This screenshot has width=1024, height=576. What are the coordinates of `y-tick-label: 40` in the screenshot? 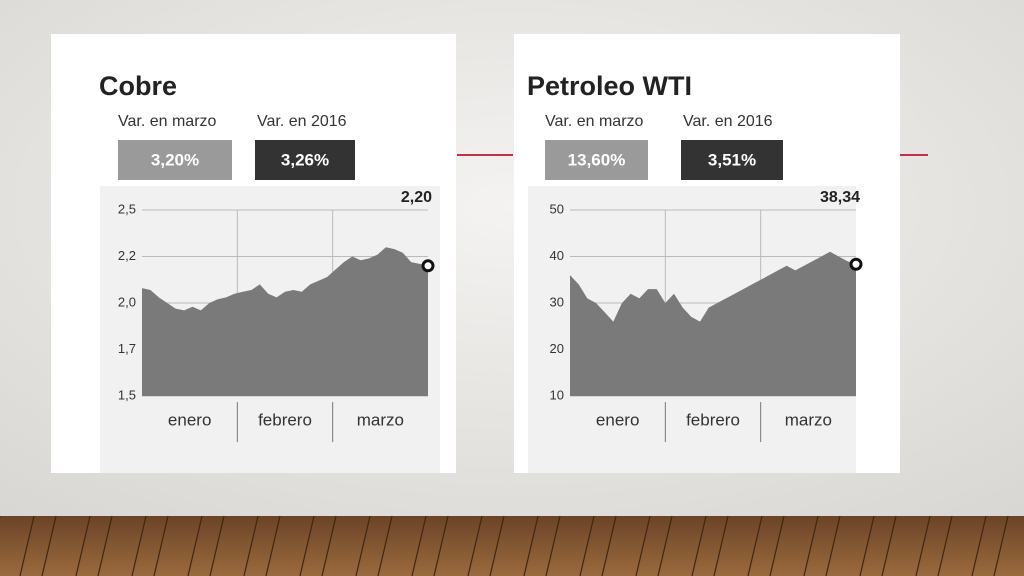 It's located at (557, 255).